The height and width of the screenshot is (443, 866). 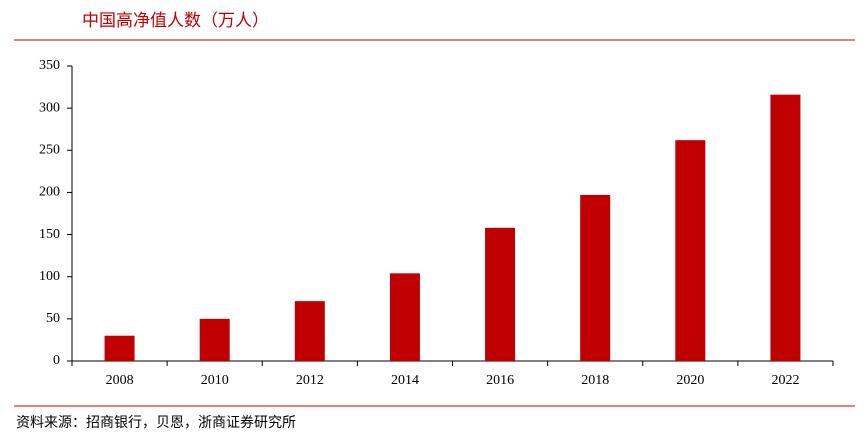 I want to click on x-tick-label: 2016, so click(x=500, y=380).